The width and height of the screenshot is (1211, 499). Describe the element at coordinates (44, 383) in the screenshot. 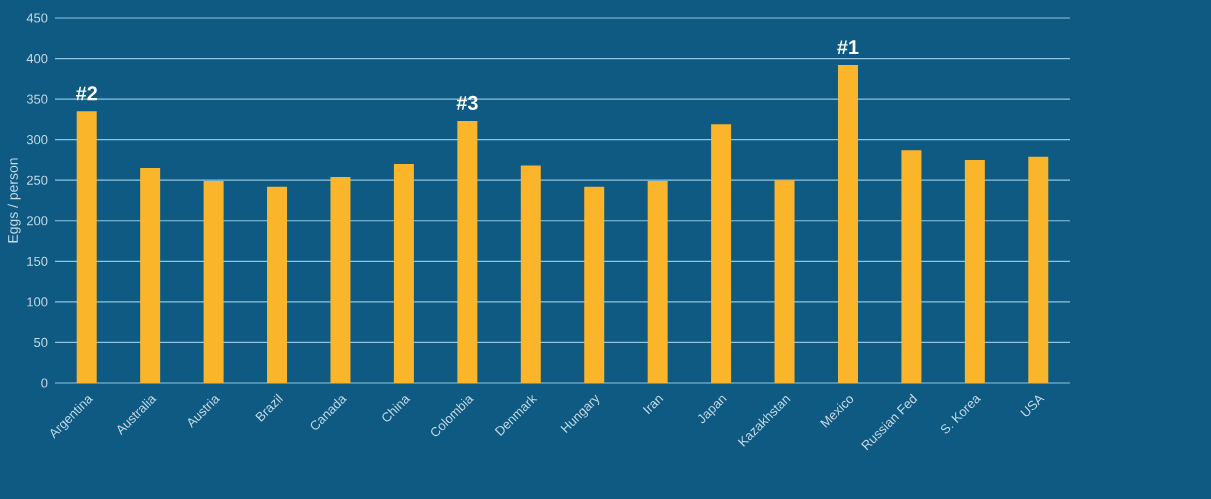

I see `y-tick-label: 0` at that location.